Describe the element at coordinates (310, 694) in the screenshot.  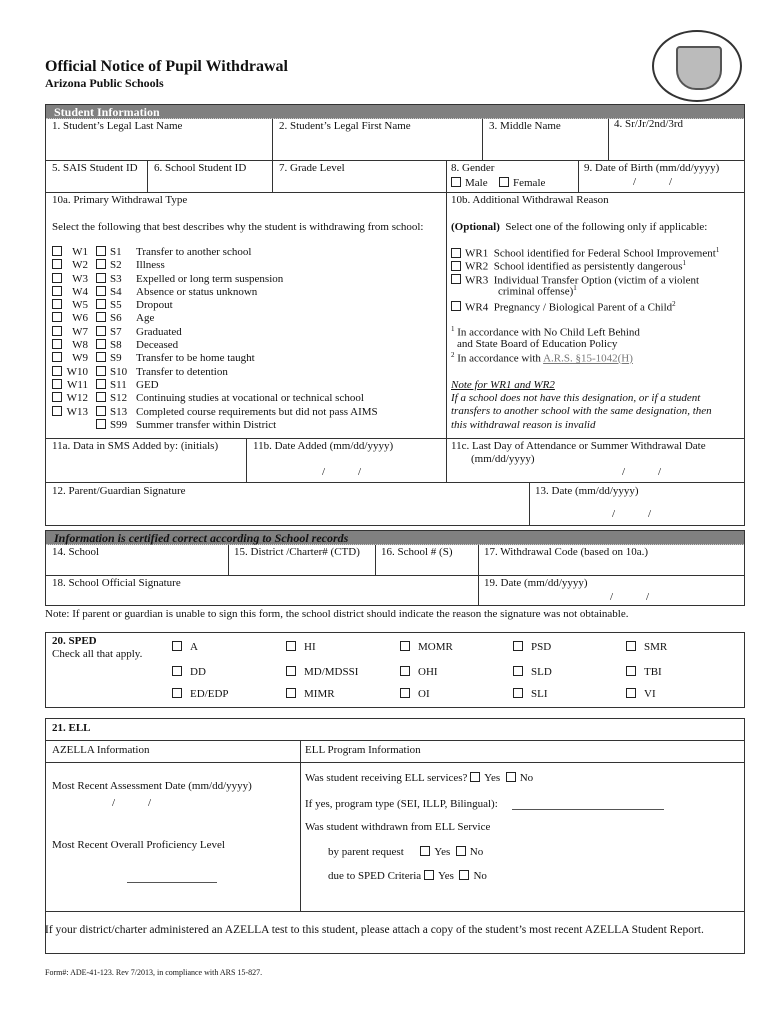
I see `sped-option: MIMR` at that location.